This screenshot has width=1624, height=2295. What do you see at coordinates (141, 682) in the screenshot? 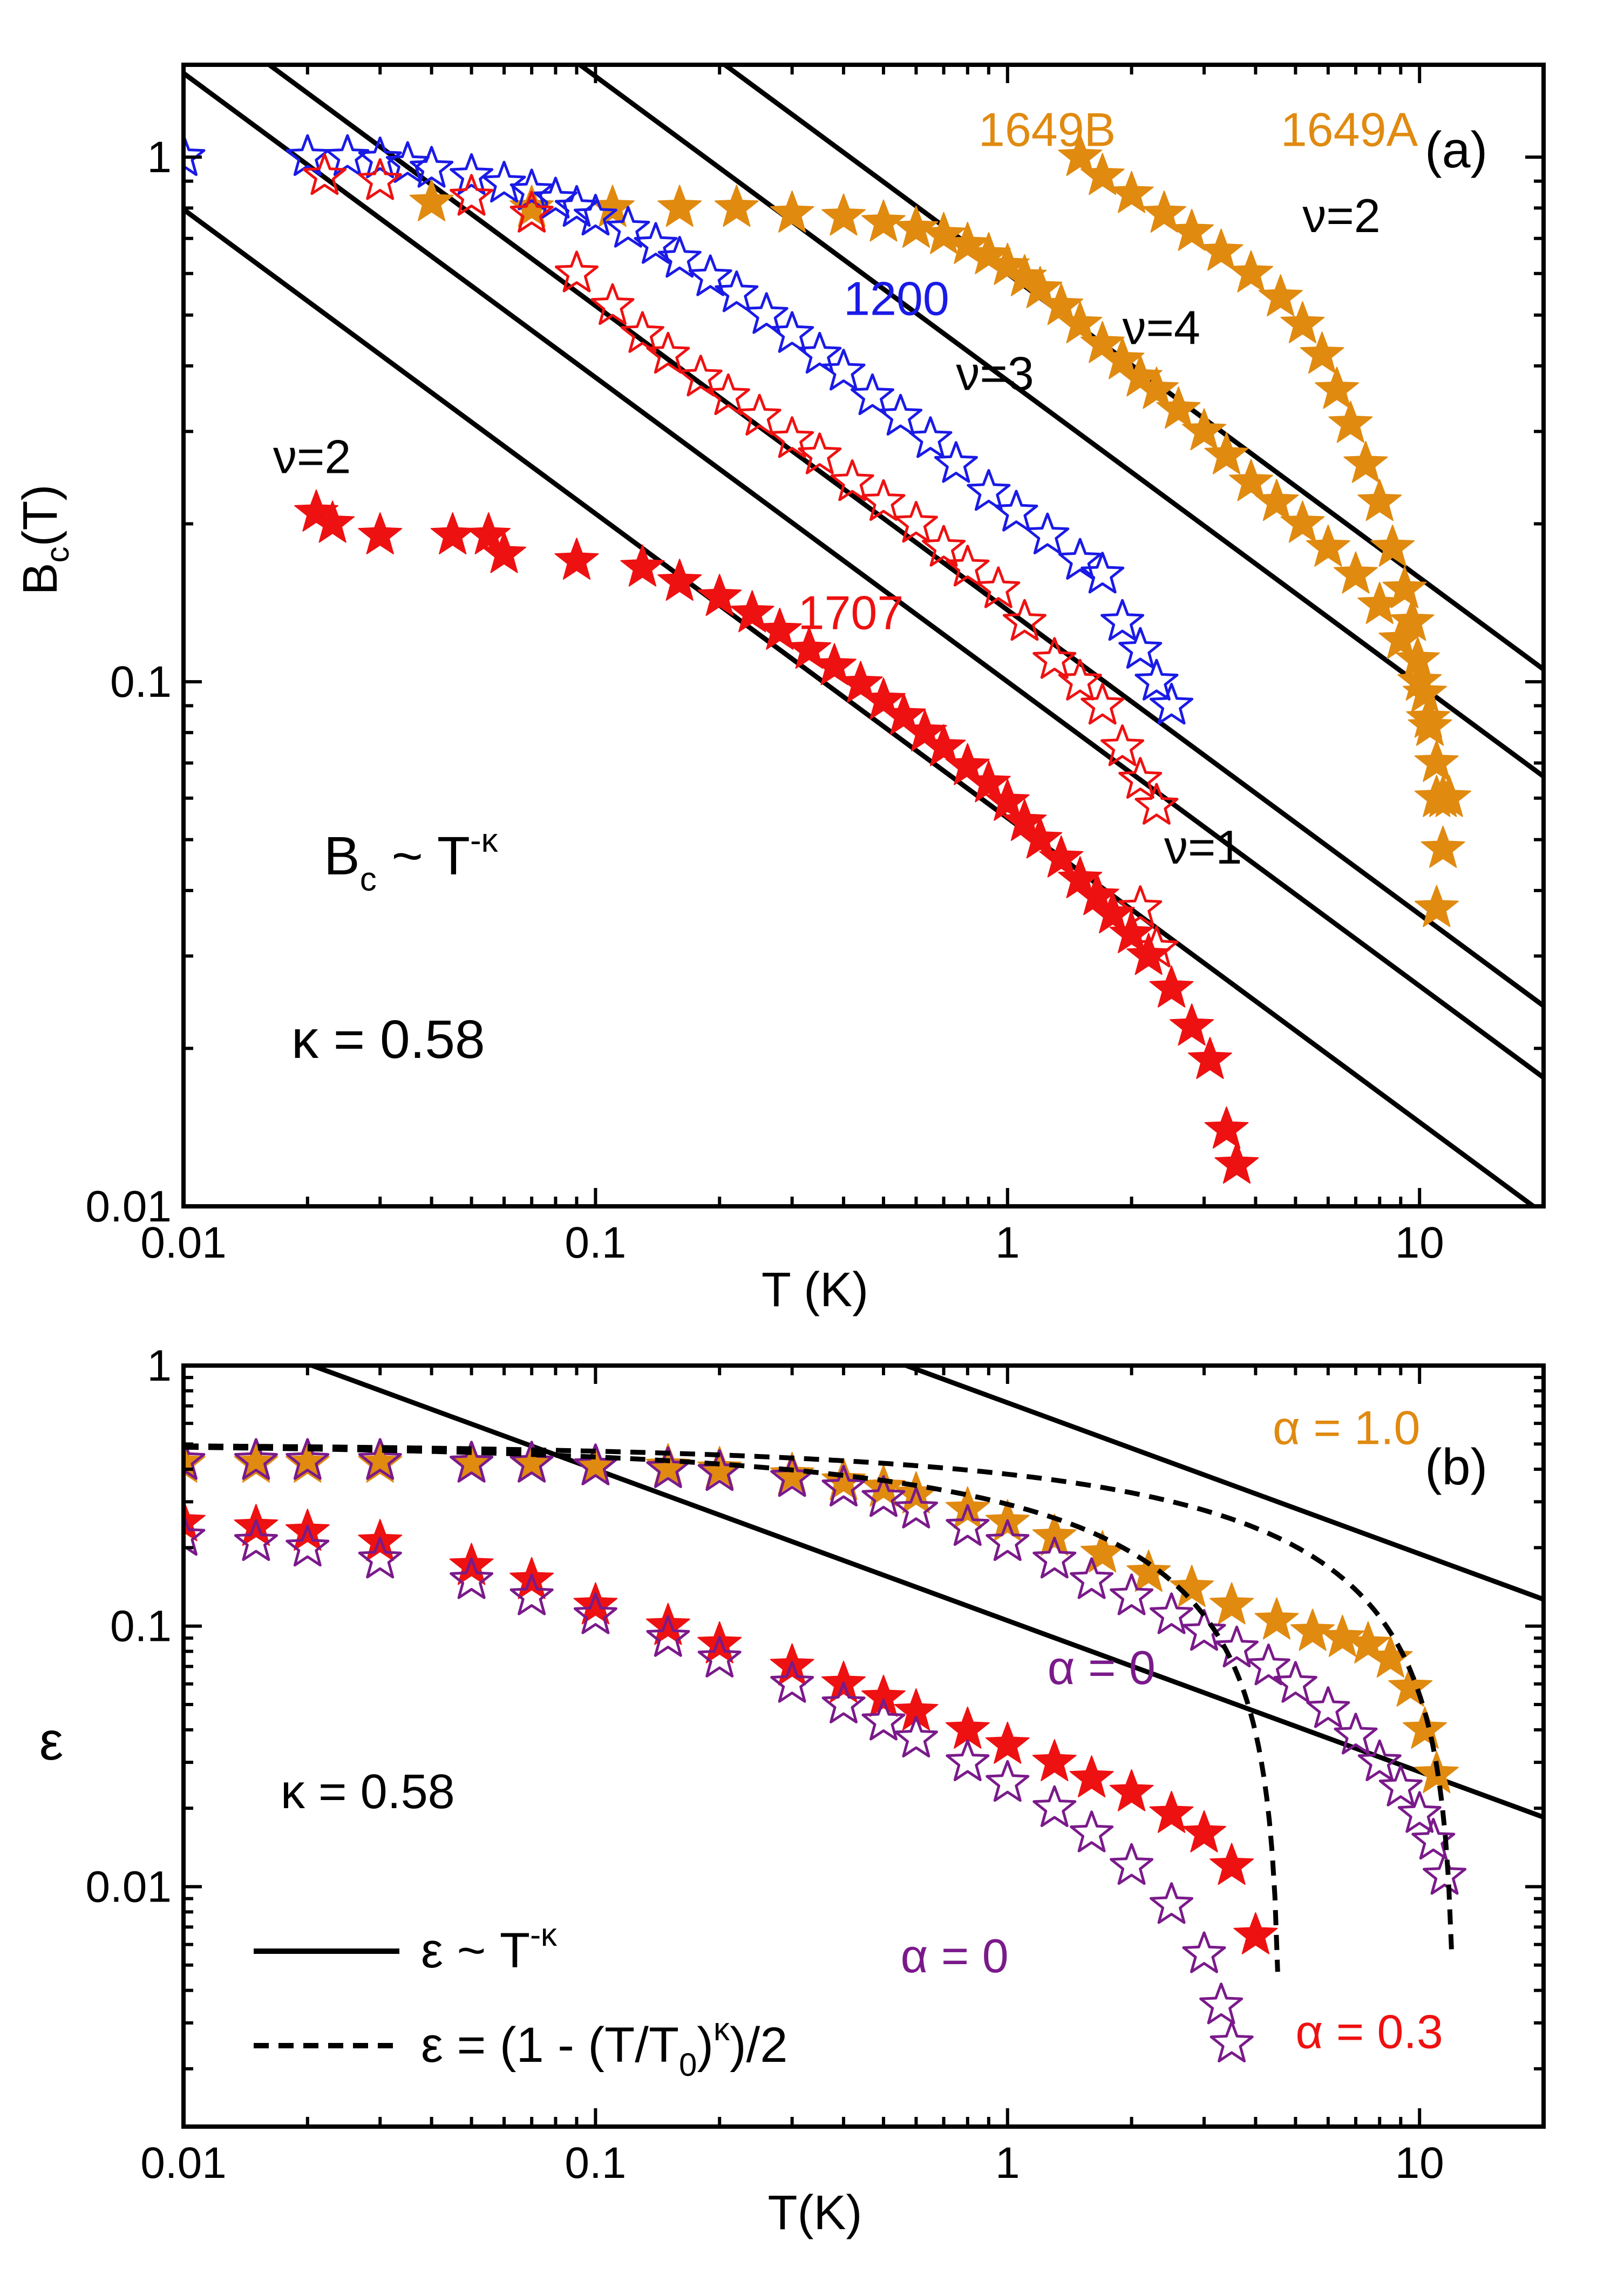
I see `y-tick-label: 0.1` at bounding box center [141, 682].